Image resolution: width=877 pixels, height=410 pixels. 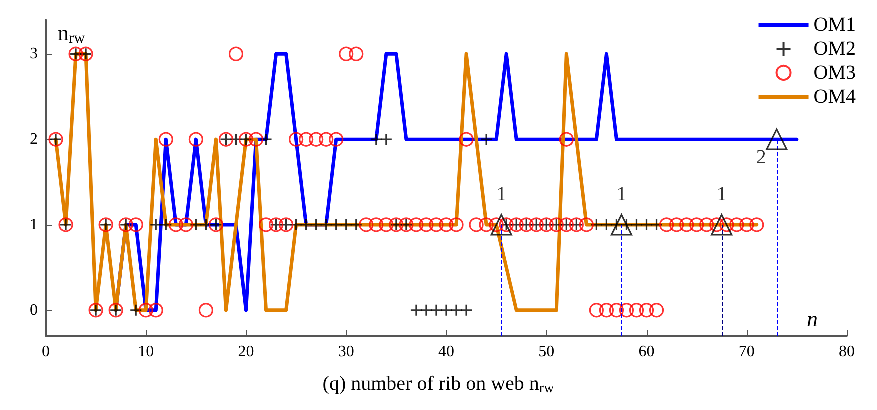 I want to click on y-tick-label: 0, so click(x=34, y=310).